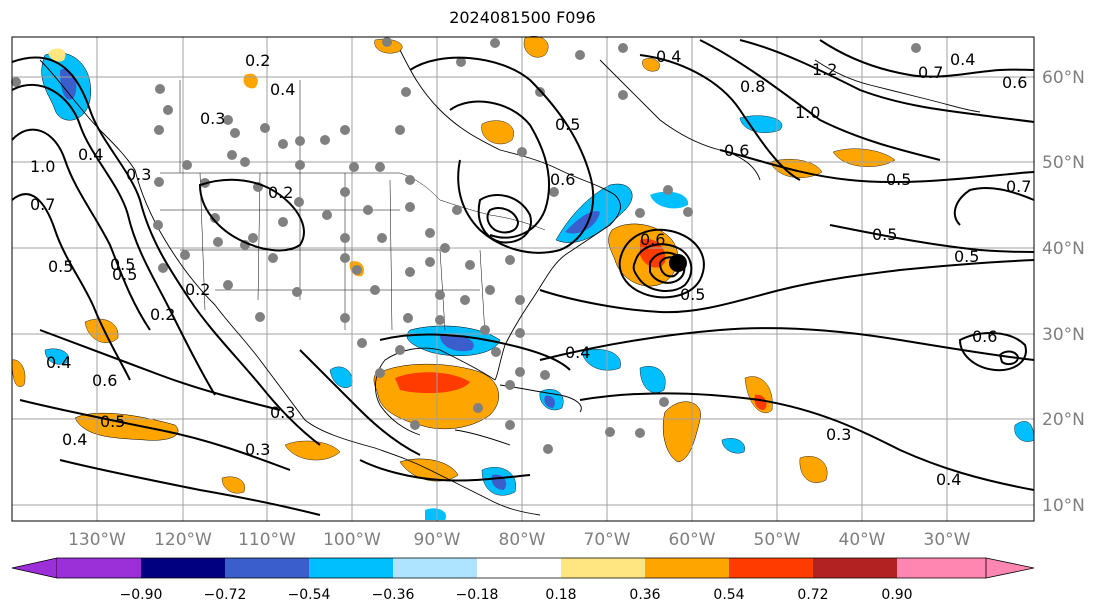 This screenshot has width=1105, height=615. I want to click on lon-tick-label: 110°W, so click(267, 540).